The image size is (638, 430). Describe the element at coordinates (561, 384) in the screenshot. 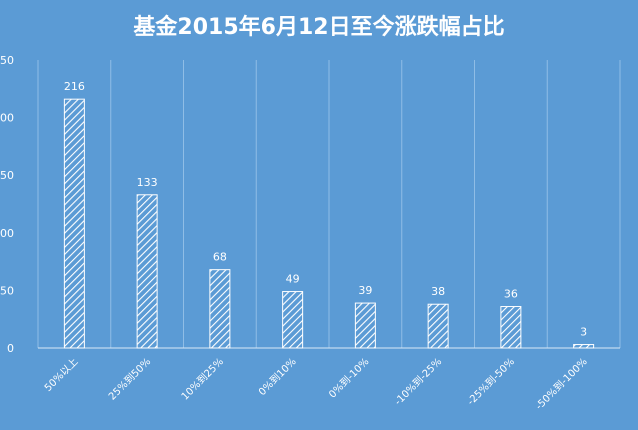

I see `x-tick-label: -50%到-100%` at that location.